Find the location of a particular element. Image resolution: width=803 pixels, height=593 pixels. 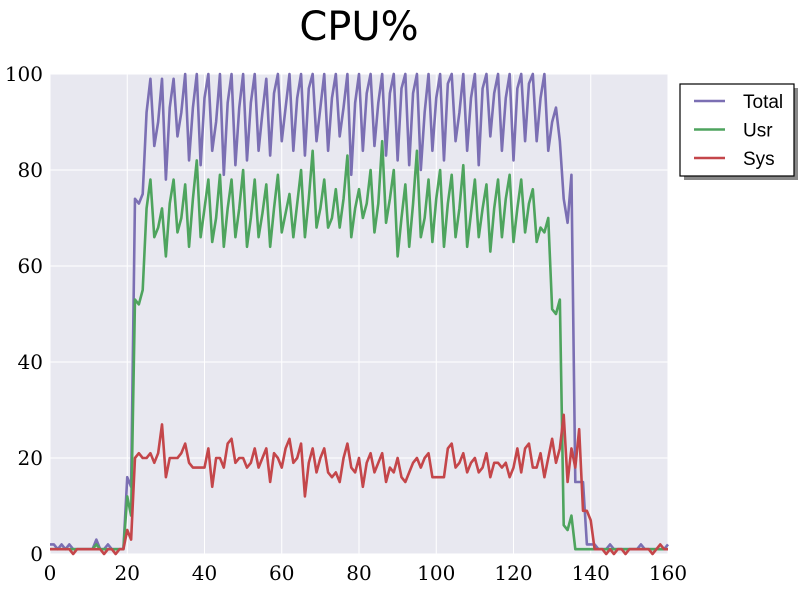

x-tick-label: 120 is located at coordinates (513, 573).